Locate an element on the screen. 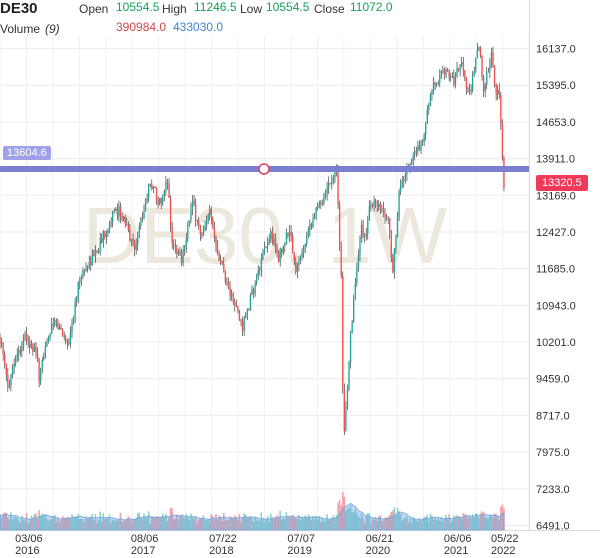 This screenshot has height=558, width=600. time-tick-label: 06/21 is located at coordinates (380, 539).